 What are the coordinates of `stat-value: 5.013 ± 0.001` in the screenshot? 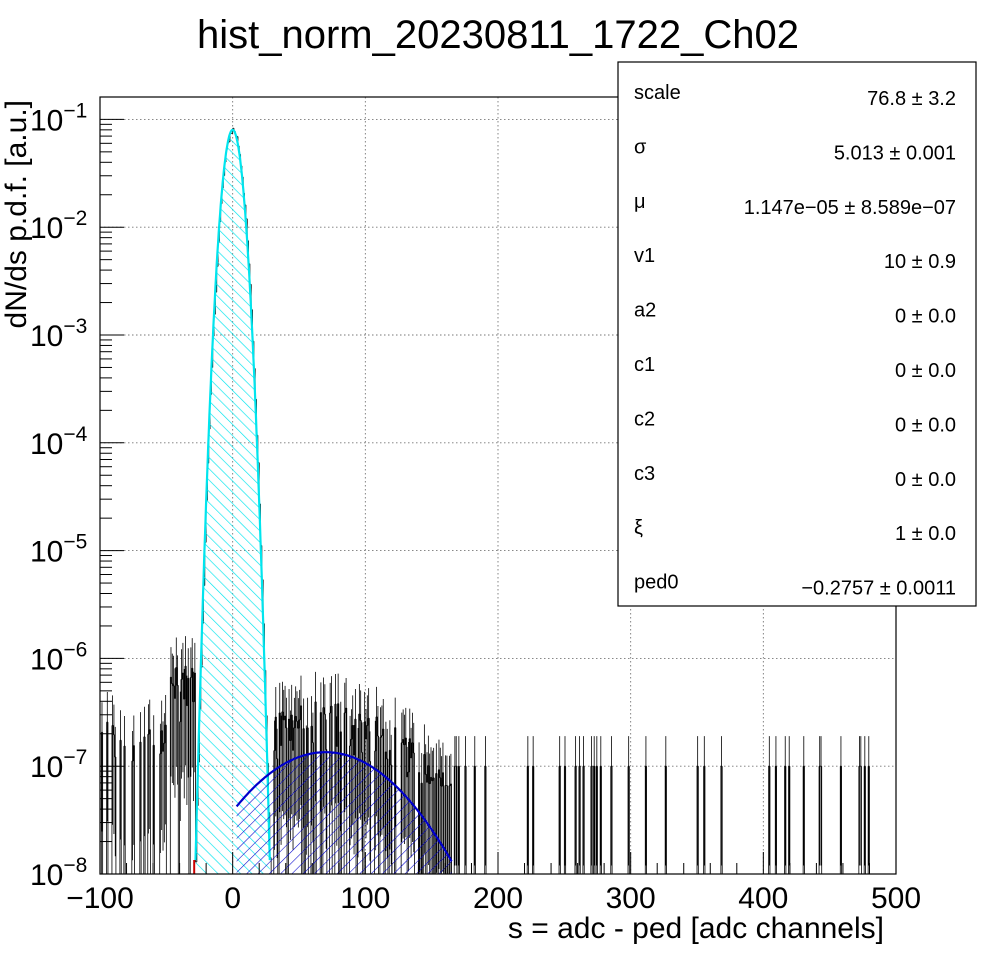 It's located at (895, 153).